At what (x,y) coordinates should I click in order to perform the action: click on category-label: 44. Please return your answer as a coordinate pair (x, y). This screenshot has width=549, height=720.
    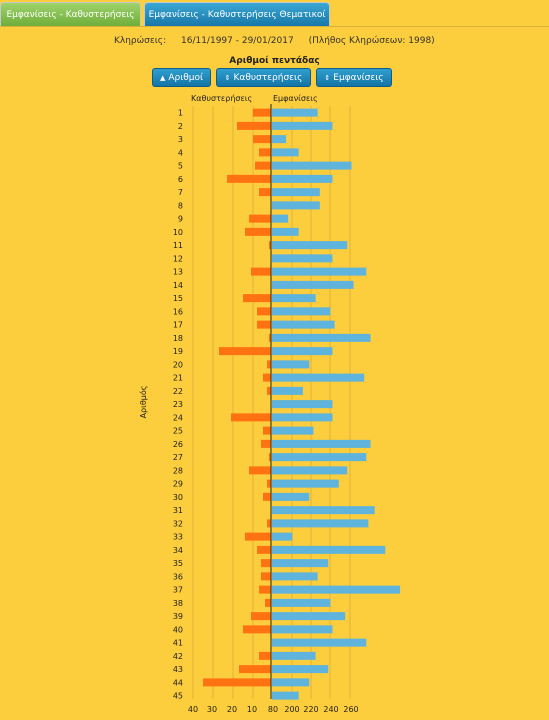
    Looking at the image, I should click on (178, 682).